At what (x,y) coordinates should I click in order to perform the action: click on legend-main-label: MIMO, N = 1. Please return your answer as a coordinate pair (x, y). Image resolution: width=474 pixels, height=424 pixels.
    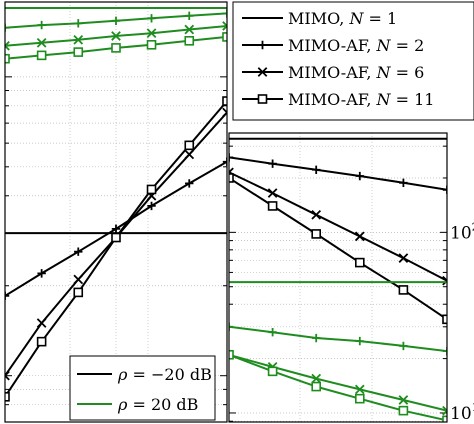
    Looking at the image, I should click on (342, 18).